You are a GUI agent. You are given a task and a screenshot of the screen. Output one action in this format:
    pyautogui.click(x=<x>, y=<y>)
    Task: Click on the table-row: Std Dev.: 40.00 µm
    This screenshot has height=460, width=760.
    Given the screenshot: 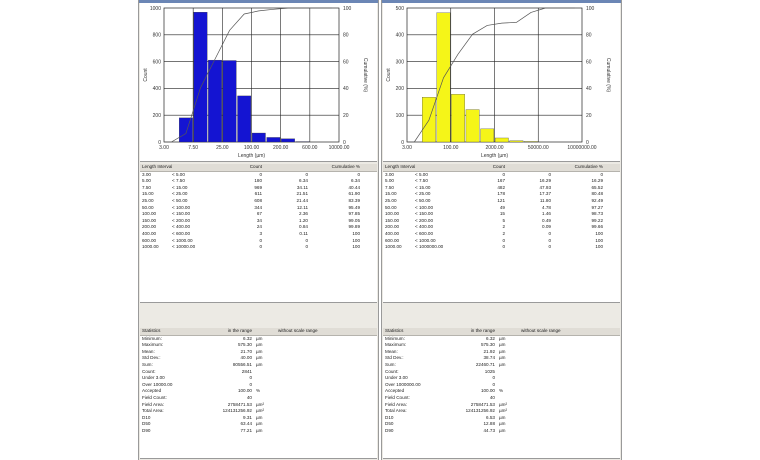 What is the action you would take?
    pyautogui.click(x=258, y=358)
    